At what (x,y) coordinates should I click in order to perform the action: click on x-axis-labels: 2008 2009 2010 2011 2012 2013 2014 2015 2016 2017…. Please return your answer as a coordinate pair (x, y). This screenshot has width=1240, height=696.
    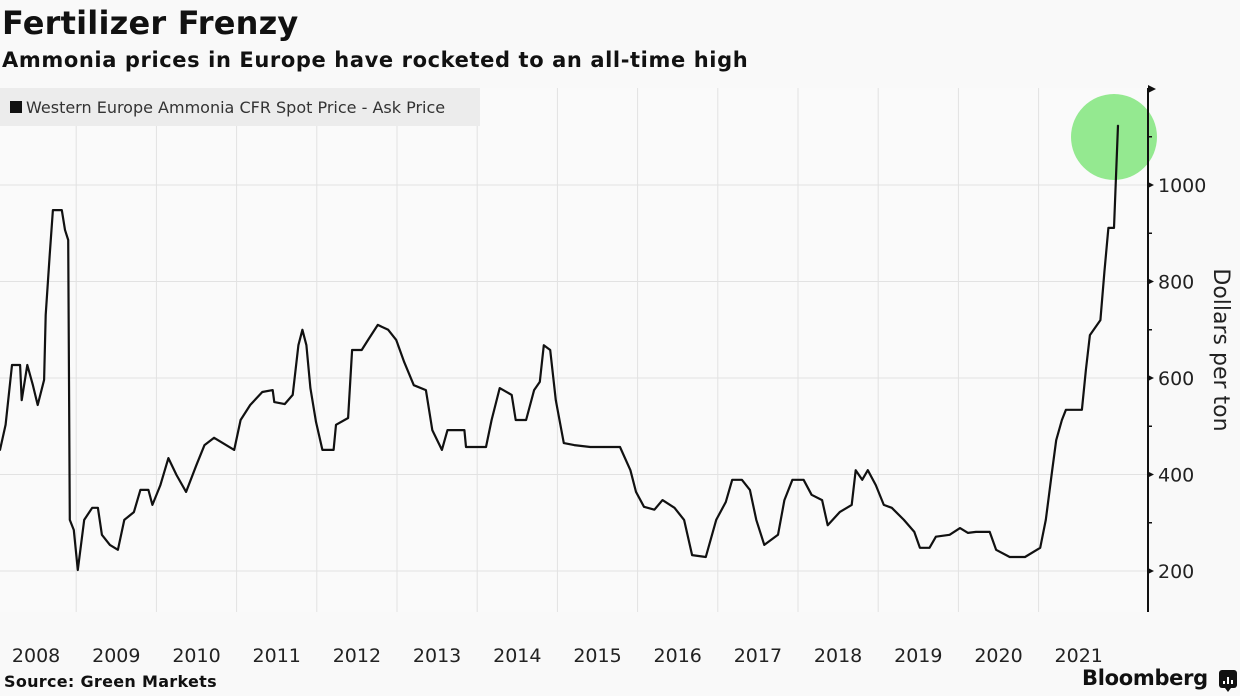
    Looking at the image, I should click on (557, 656).